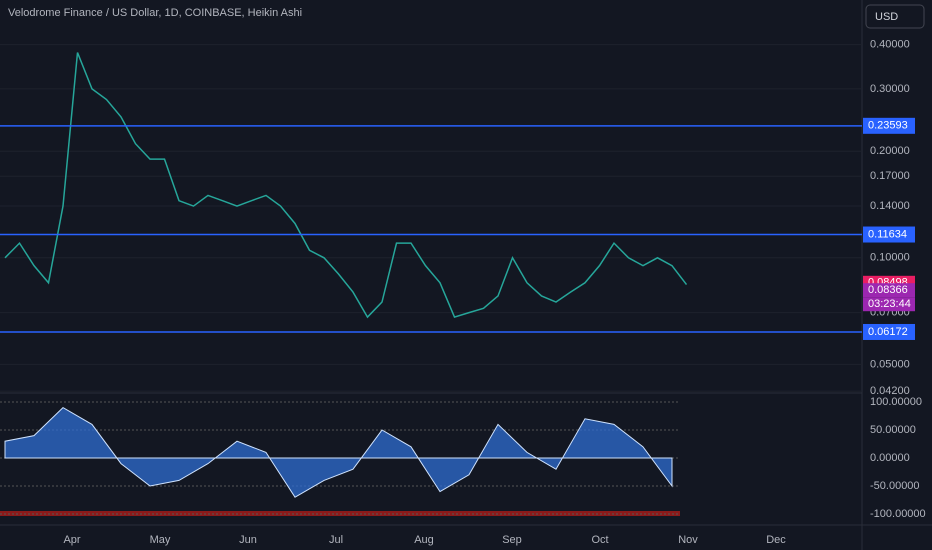 The height and width of the screenshot is (550, 932). I want to click on countdown-tag, so click(889, 304).